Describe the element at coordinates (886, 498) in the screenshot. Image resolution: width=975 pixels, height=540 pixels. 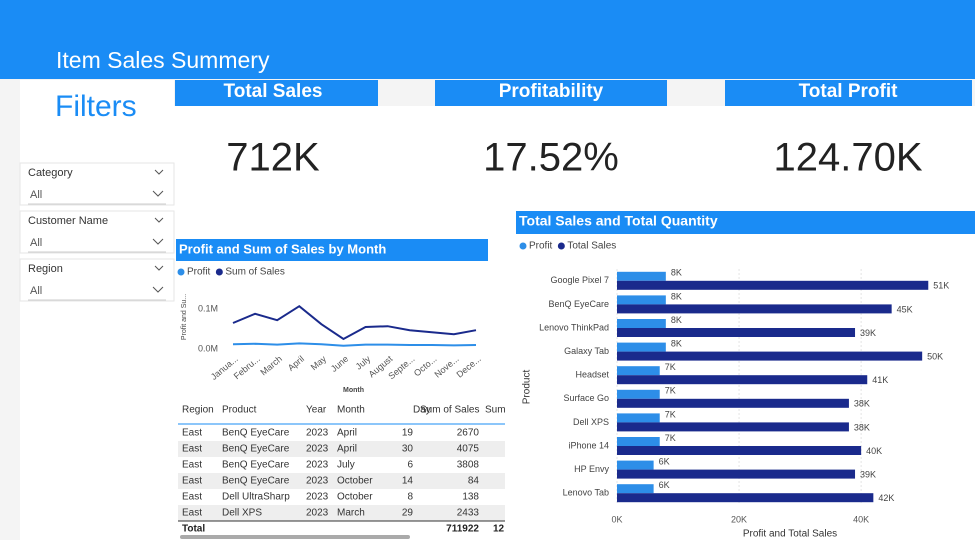
I see `data-label: 42K` at that location.